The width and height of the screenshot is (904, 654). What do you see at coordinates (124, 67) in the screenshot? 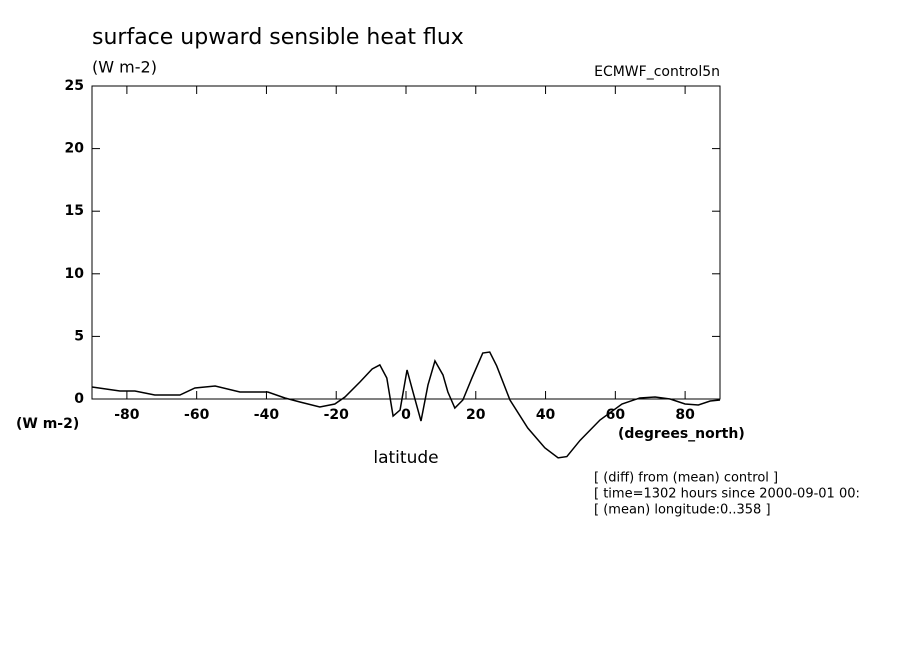
I see `units-label: (W m-2)` at bounding box center [124, 67].